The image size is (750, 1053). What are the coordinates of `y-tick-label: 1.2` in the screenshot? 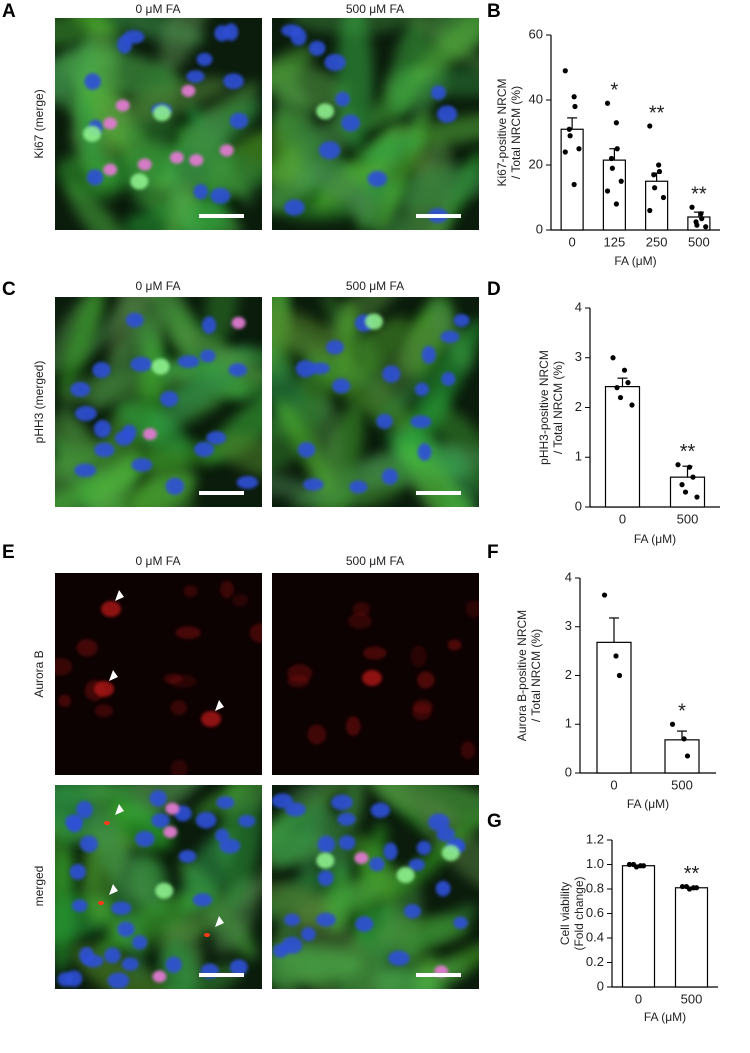 It's located at (595, 838).